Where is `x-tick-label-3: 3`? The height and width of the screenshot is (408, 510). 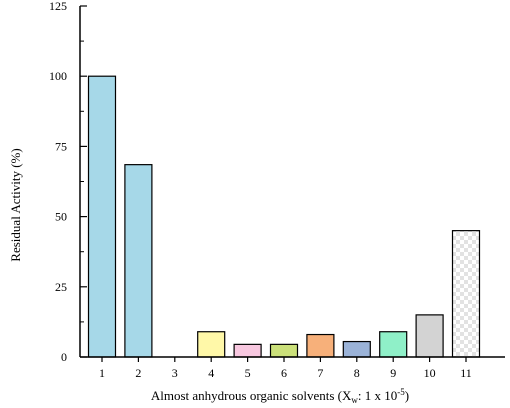
x-tick-label-3: 3 is located at coordinates (175, 373).